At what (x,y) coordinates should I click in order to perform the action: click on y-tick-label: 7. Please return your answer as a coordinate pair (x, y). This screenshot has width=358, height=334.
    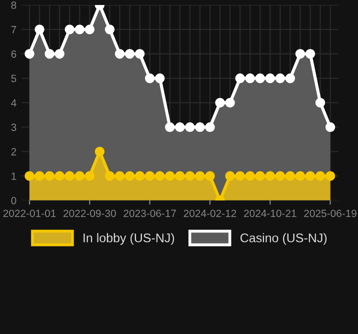
    Looking at the image, I should click on (13, 30).